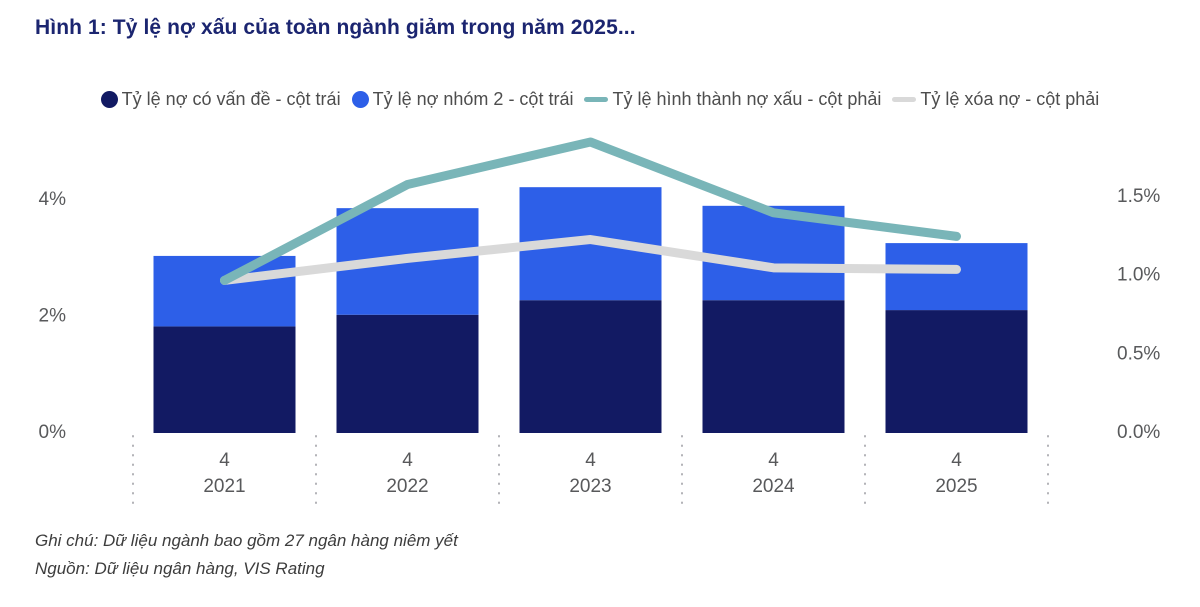 The image size is (1200, 607). I want to click on legend-item-2: Tỷ lệ hình thành nợ xấu - cột phải, so click(732, 99).